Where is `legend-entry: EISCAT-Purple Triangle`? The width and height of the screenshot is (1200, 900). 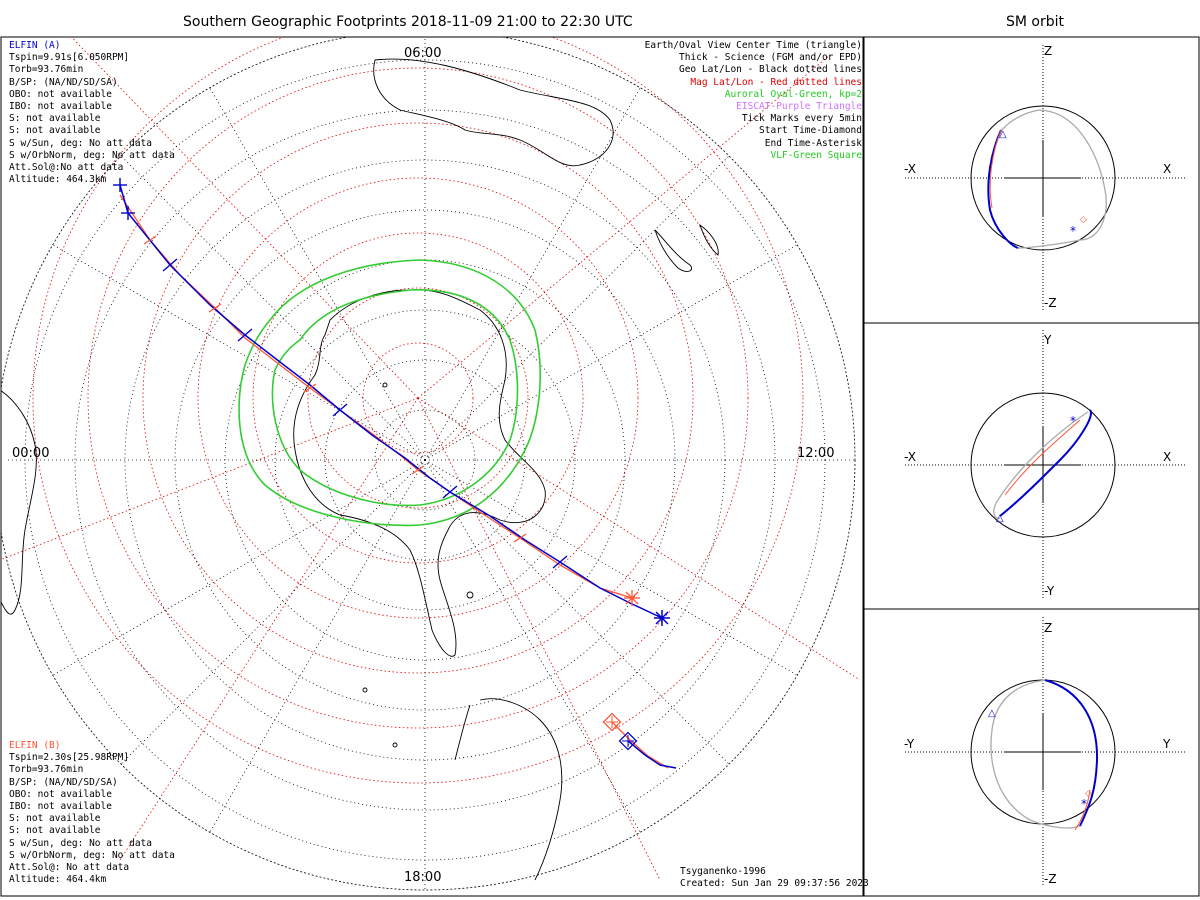
legend-entry: EISCAT-Purple Triangle is located at coordinates (799, 107).